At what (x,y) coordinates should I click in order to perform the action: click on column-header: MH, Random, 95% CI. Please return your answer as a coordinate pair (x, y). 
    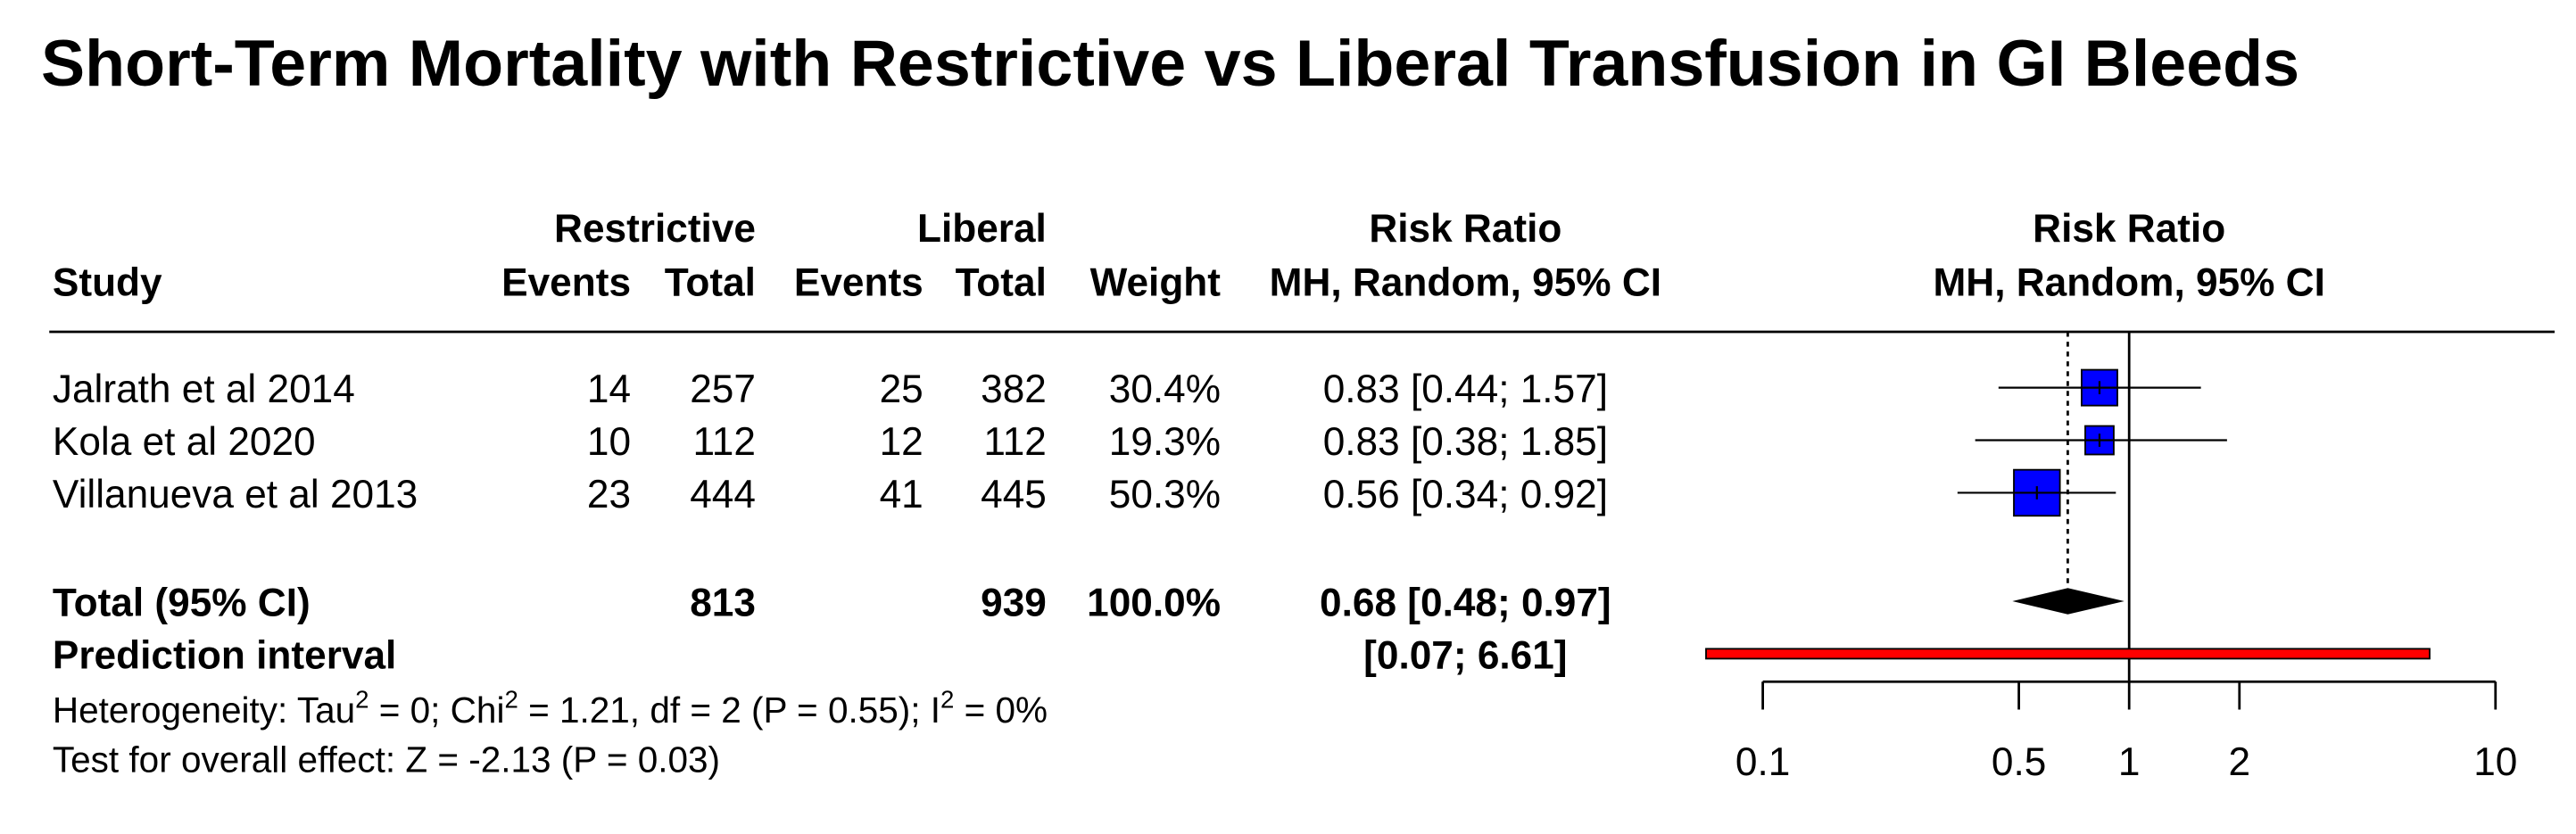
    Looking at the image, I should click on (1465, 283).